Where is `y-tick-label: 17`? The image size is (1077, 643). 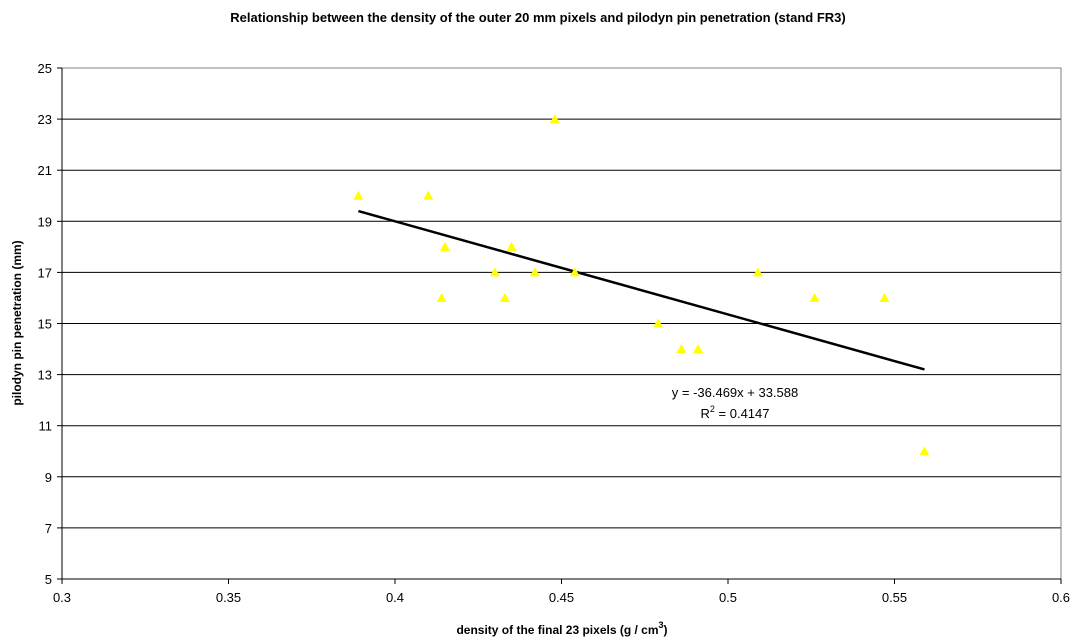 y-tick-label: 17 is located at coordinates (45, 272).